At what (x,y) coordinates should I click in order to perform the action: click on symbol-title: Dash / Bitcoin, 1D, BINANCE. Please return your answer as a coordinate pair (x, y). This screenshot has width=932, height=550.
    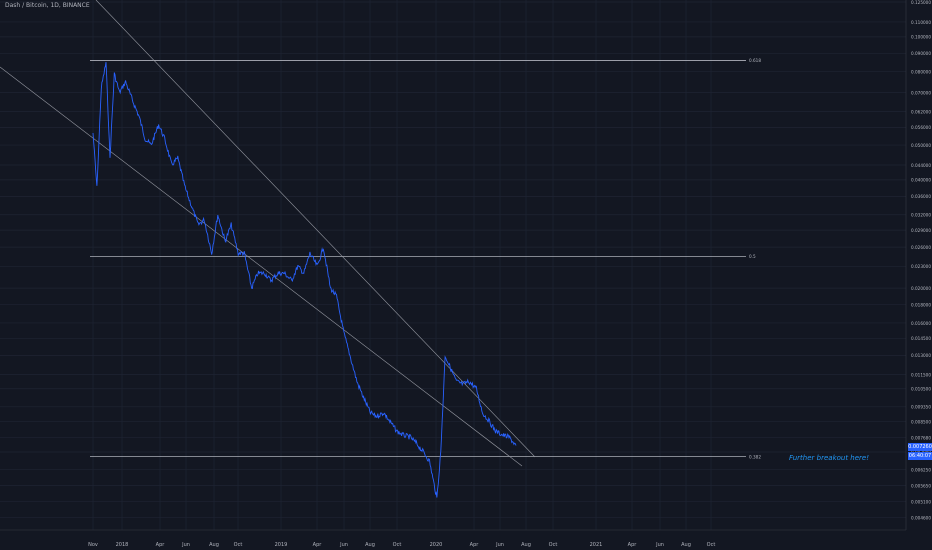
    Looking at the image, I should click on (47, 5).